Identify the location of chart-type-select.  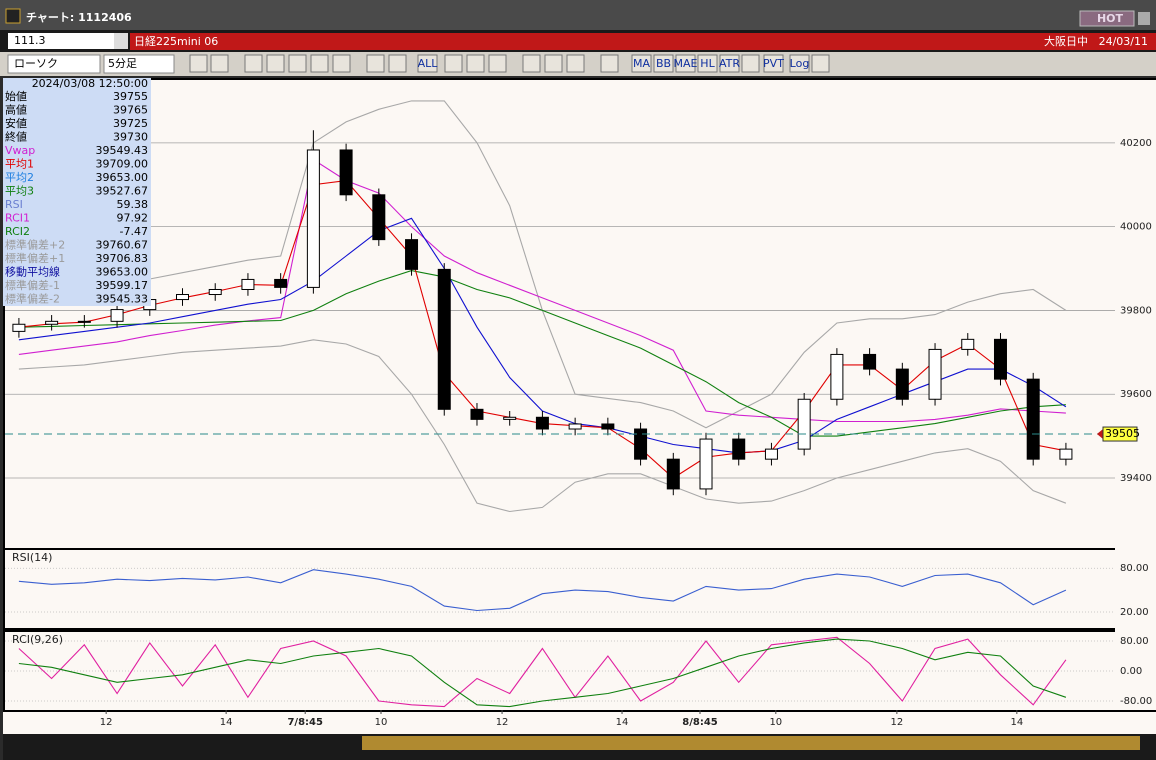
(54, 64).